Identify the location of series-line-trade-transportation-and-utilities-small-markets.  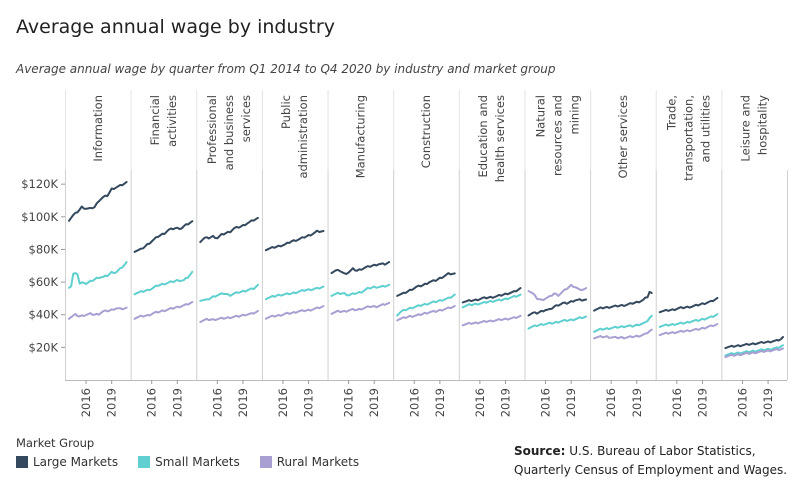
(688, 320).